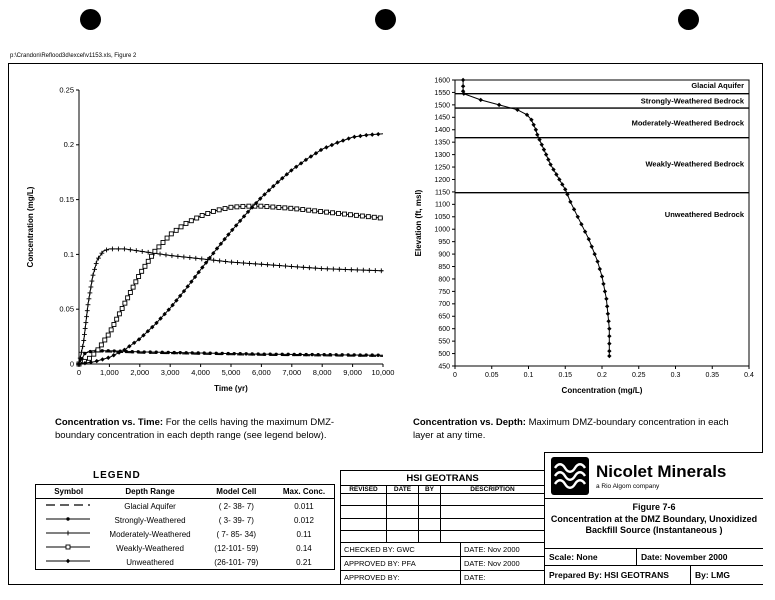 Image resolution: width=775 pixels, height=600 pixels. I want to click on svg-text: 0.15, so click(66, 199).